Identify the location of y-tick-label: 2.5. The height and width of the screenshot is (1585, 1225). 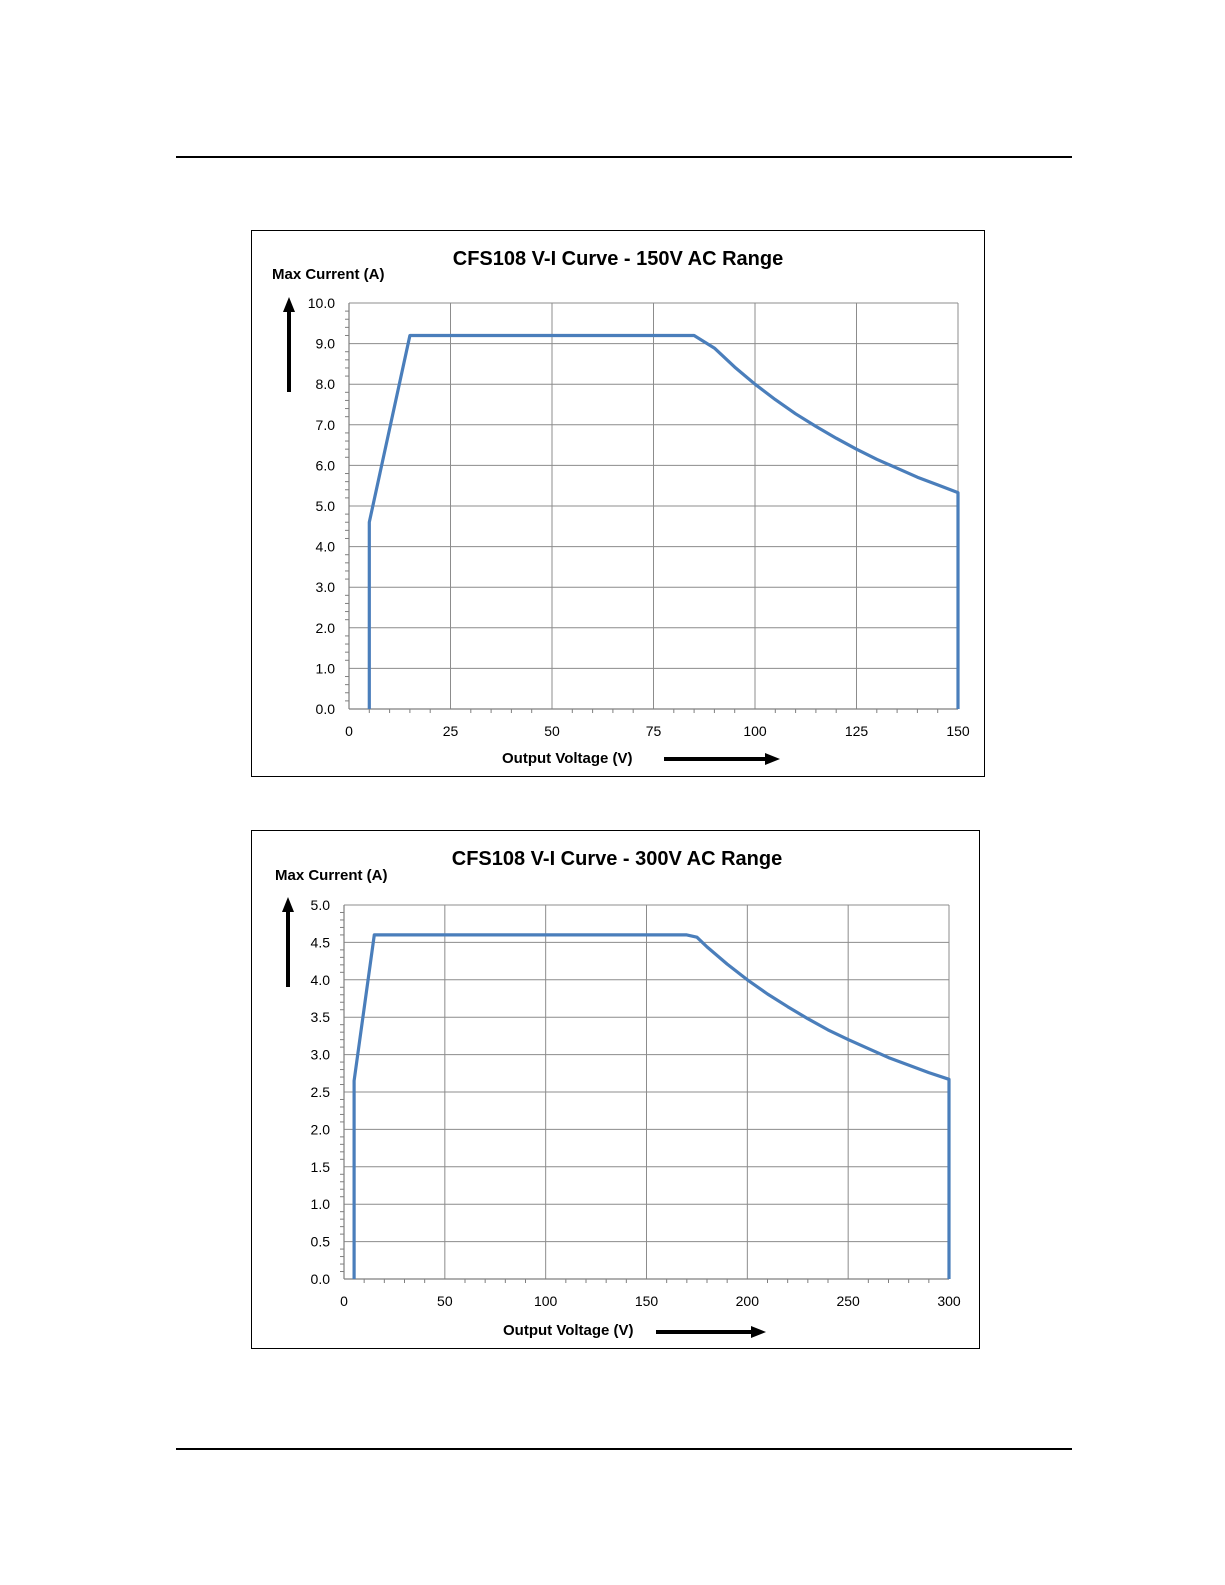
(321, 1092).